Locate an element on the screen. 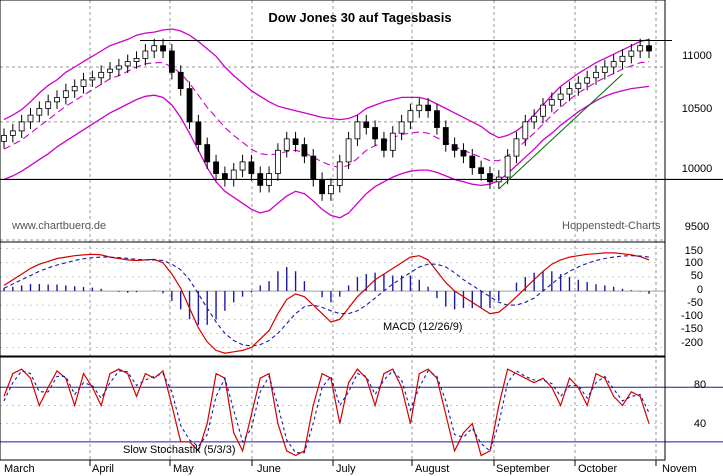  macd-tick-150: 150 is located at coordinates (694, 251).